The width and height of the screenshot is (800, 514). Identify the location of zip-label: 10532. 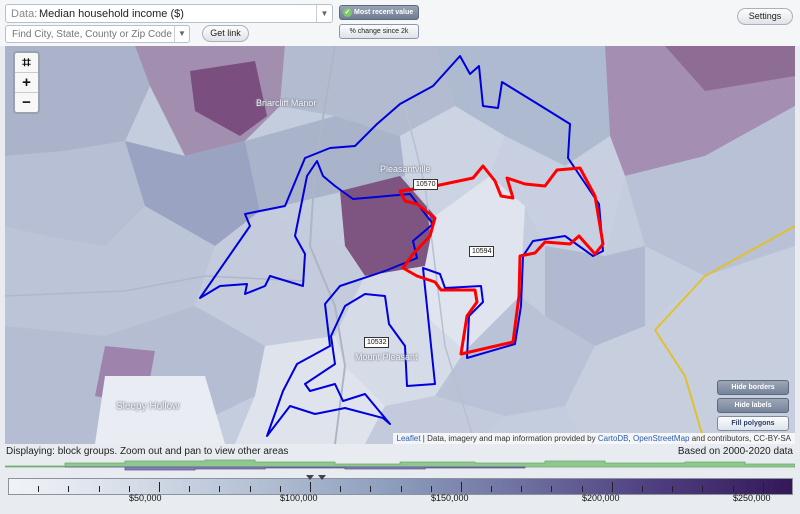
(377, 342).